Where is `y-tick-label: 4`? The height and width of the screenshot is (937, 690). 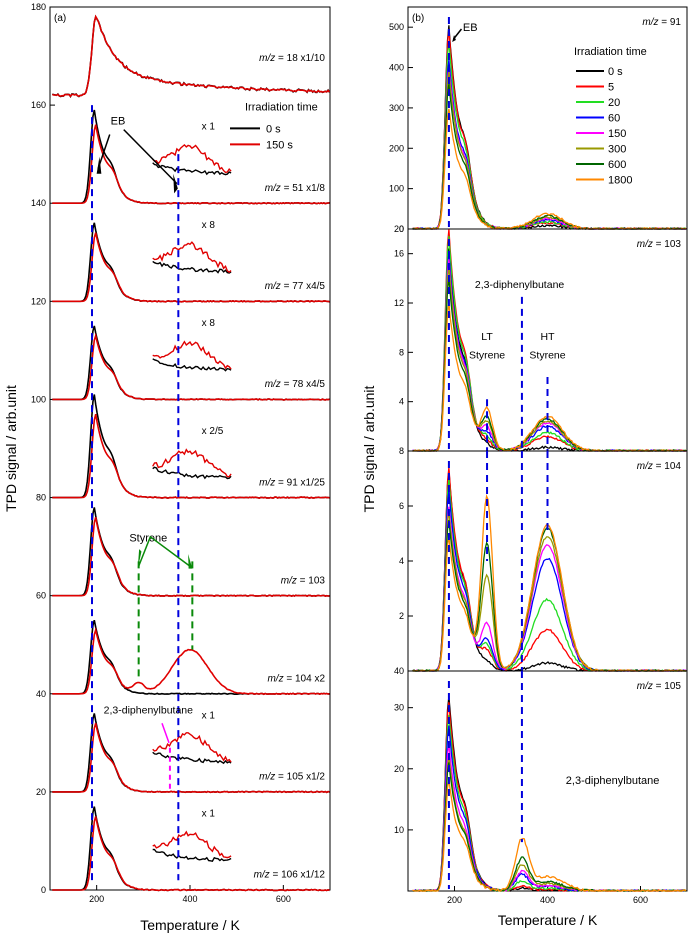
y-tick-label: 4 is located at coordinates (401, 561).